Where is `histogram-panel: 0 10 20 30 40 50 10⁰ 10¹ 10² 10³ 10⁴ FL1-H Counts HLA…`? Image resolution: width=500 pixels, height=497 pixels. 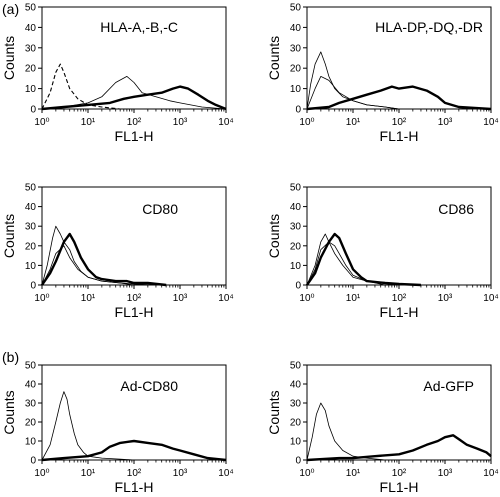
histogram-panel: 0 10 20 30 40 50 10⁰ 10¹ 10² 10³ 10⁴ FL1-H Counts HLA… is located at coordinates (382, 74).